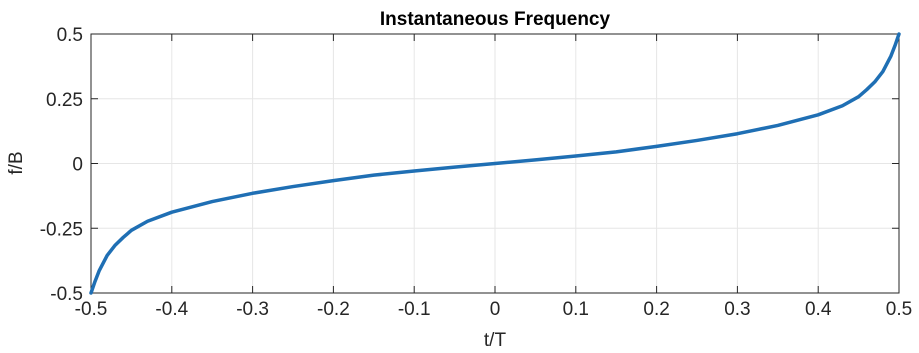 This screenshot has width=919, height=353. What do you see at coordinates (737, 309) in the screenshot?
I see `x-tick-label: 0.3` at bounding box center [737, 309].